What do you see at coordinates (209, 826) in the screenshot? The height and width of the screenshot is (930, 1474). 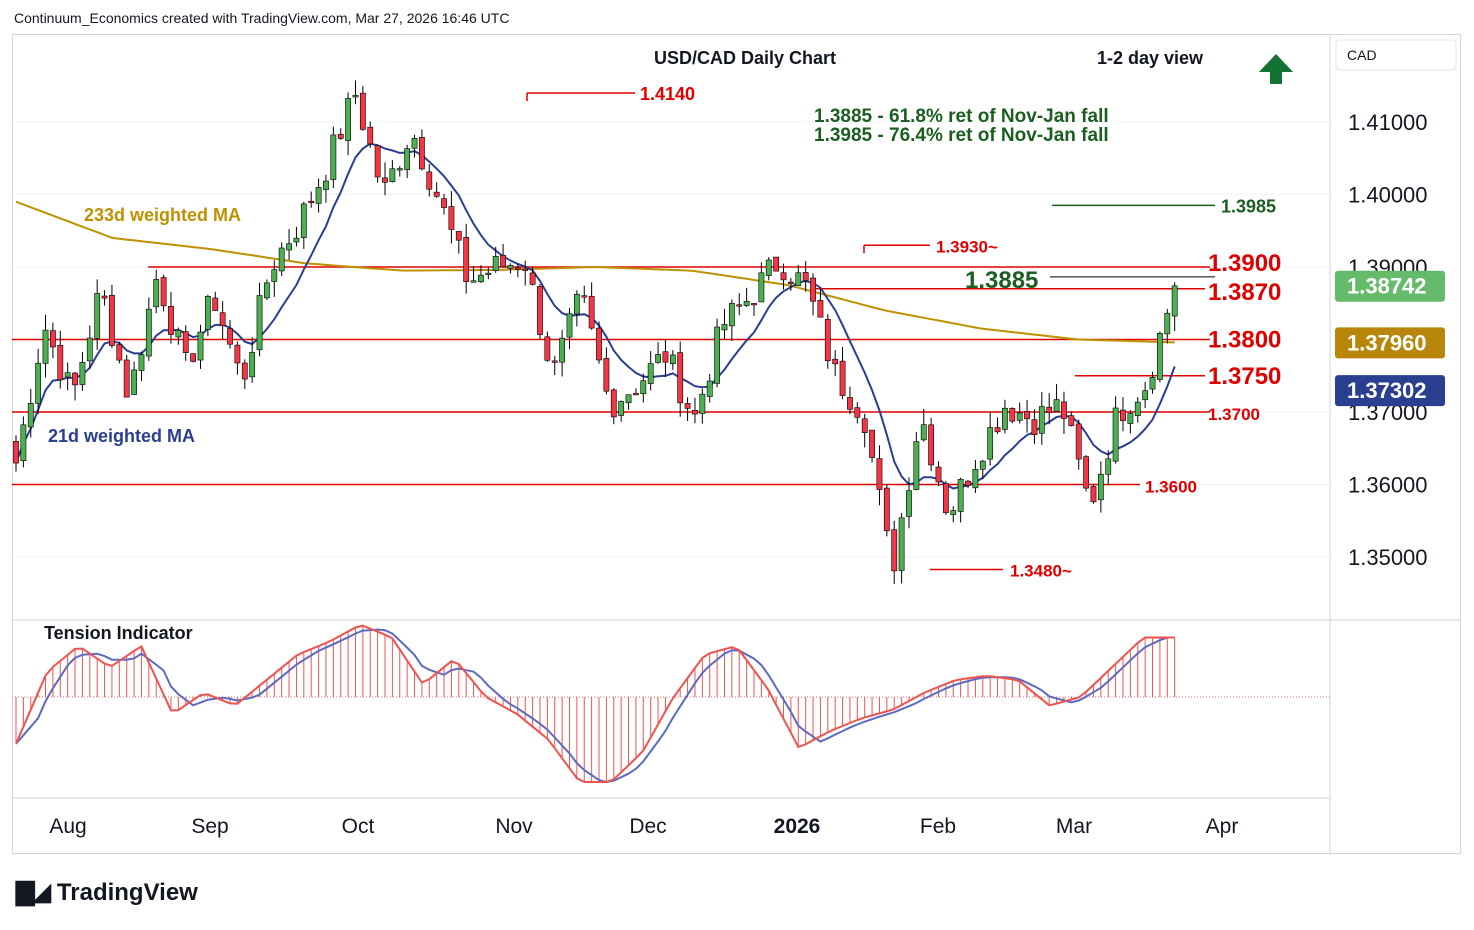 I see `x-tick-label: Sep` at bounding box center [209, 826].